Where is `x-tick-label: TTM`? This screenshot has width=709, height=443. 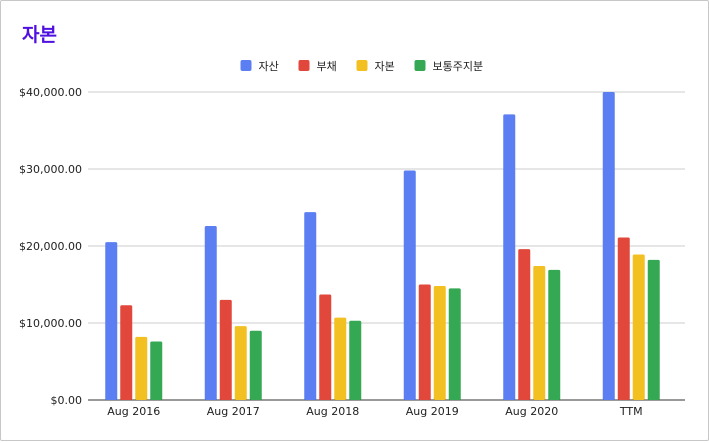
x-tick-label: TTM is located at coordinates (631, 411).